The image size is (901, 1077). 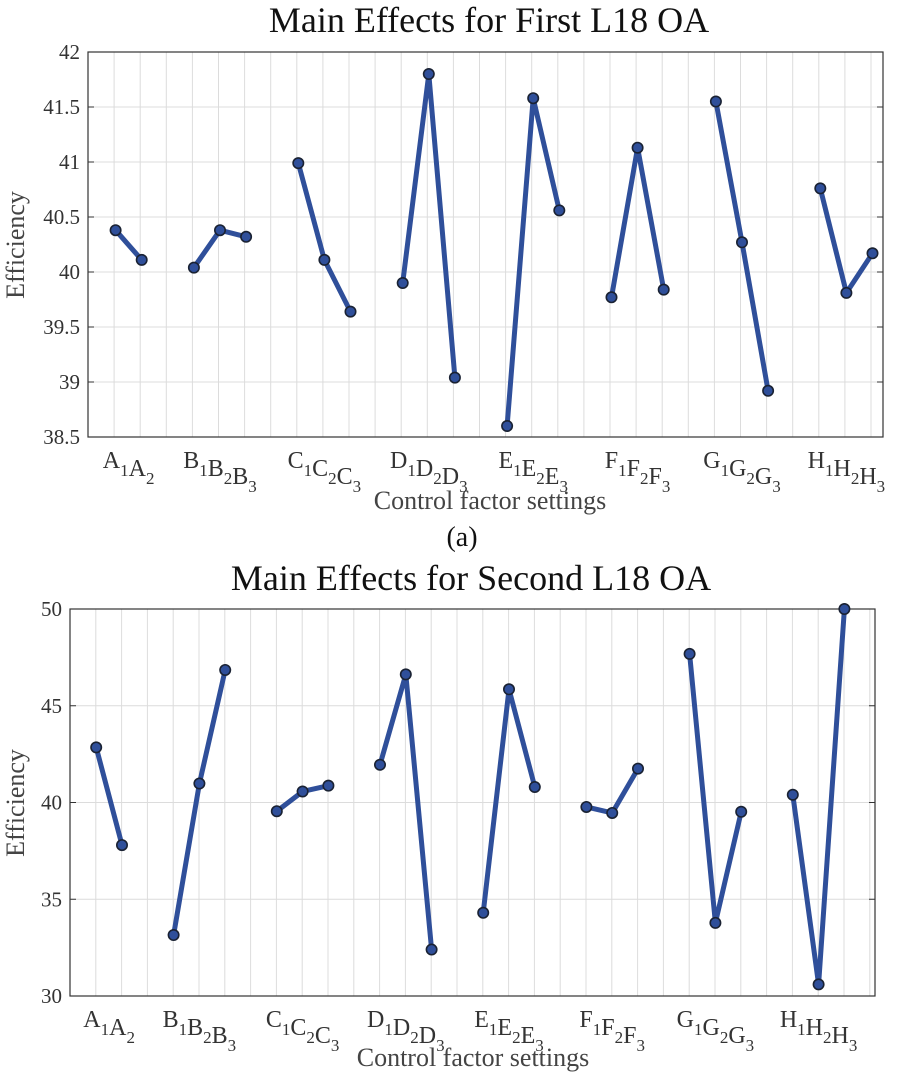 I want to click on series-line-f, so click(x=638, y=222).